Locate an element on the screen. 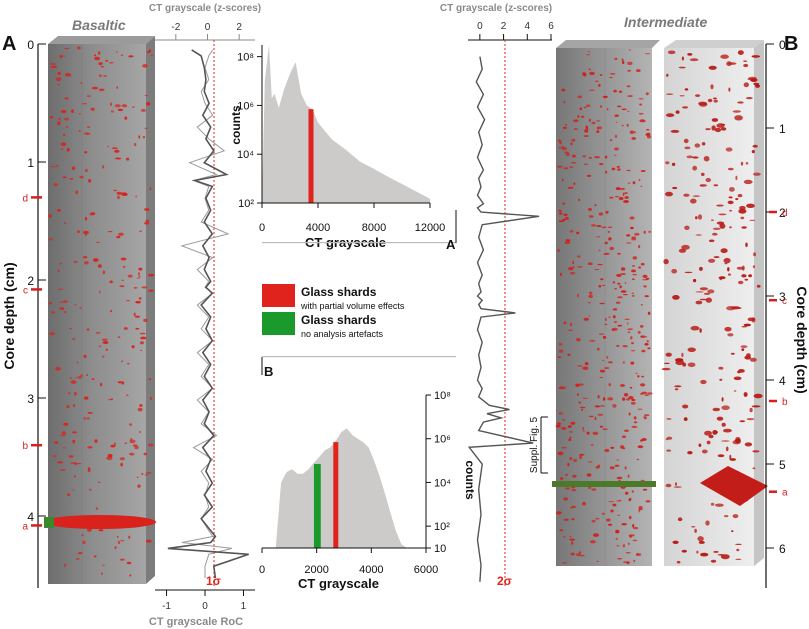 This screenshot has height=629, width=809. event-marker-b-label: c is located at coordinates (784, 301).